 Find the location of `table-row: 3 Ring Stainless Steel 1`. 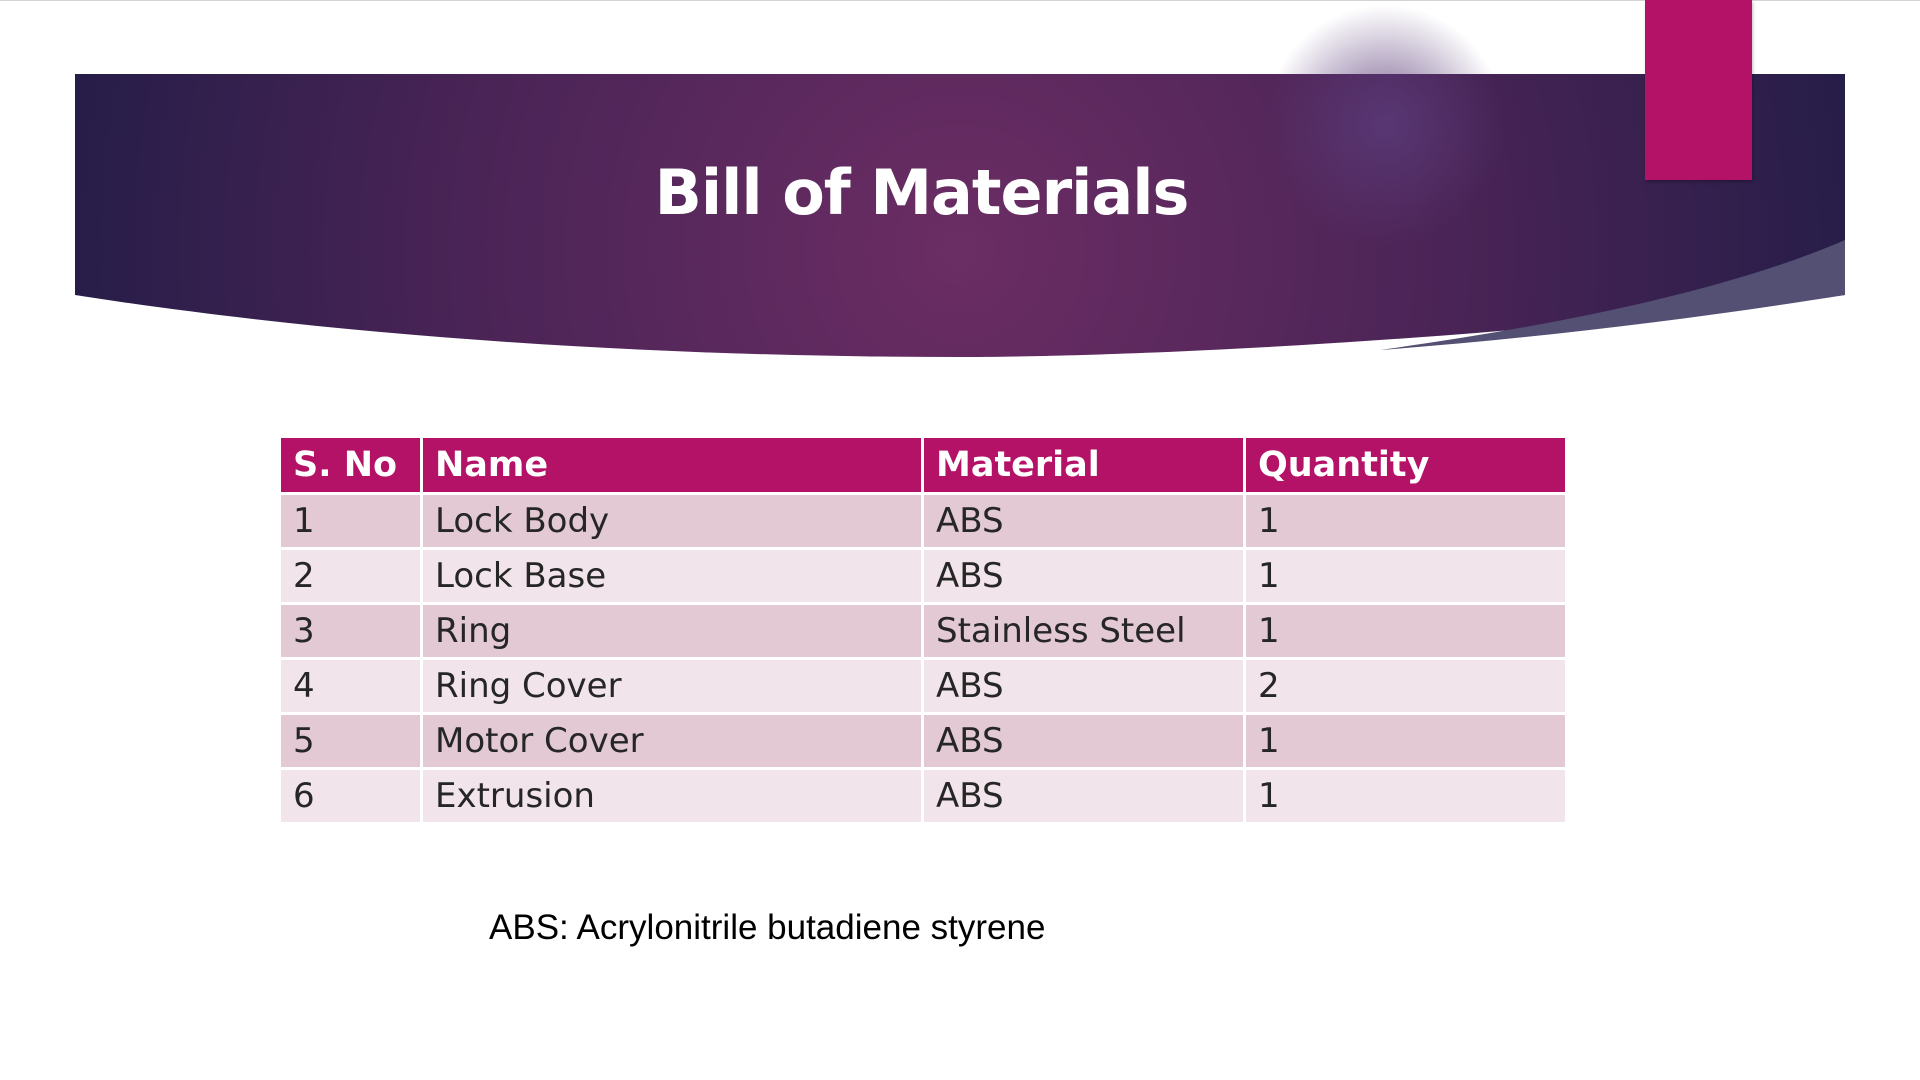

table-row: 3 Ring Stainless Steel 1 is located at coordinates (923, 631).